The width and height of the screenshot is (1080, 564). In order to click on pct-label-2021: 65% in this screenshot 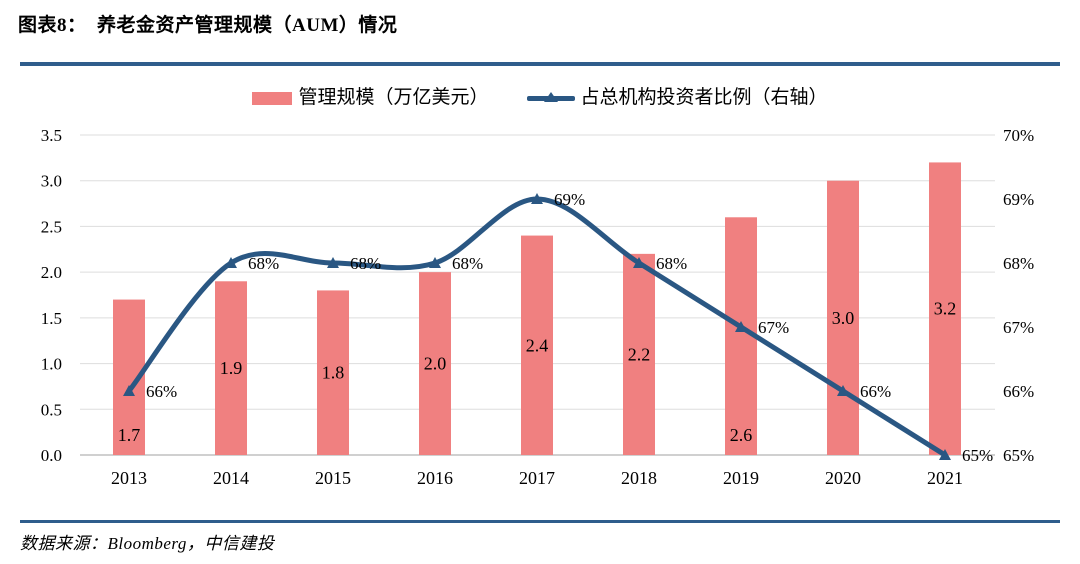, I will do `click(977, 455)`.